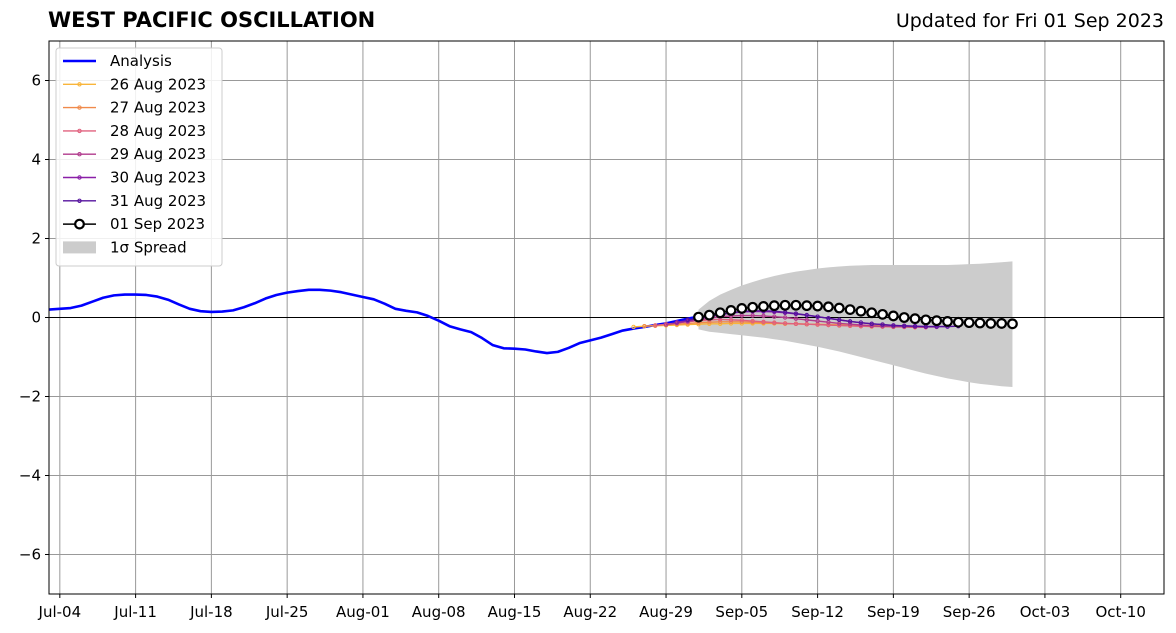 This screenshot has width=1176, height=633. What do you see at coordinates (287, 612) in the screenshot?
I see `x-tick-label: Jul-25` at bounding box center [287, 612].